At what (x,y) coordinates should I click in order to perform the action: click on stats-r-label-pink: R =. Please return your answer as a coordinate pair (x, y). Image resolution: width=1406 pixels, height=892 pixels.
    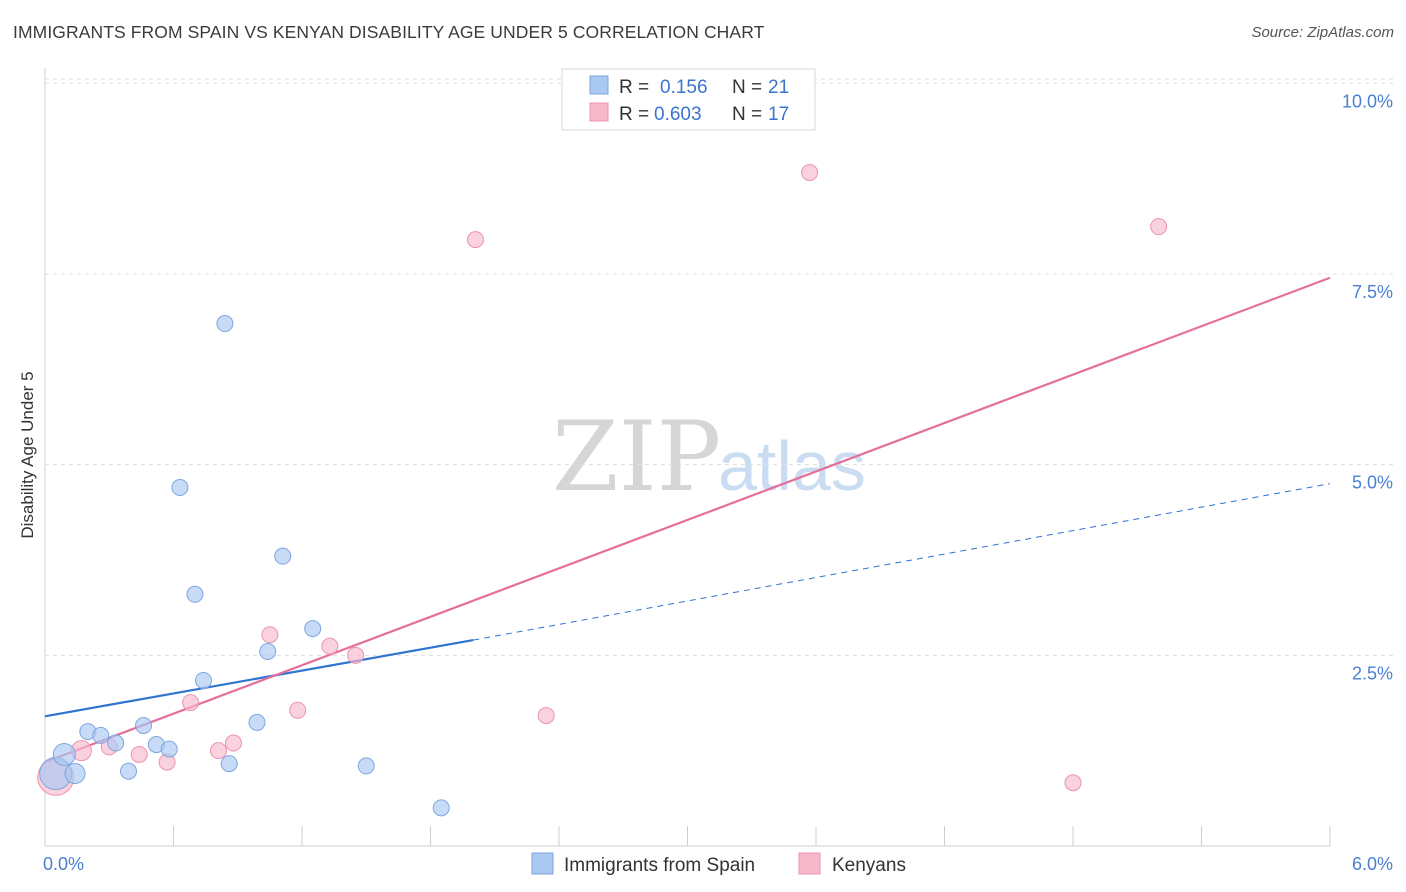
    Looking at the image, I should click on (634, 114).